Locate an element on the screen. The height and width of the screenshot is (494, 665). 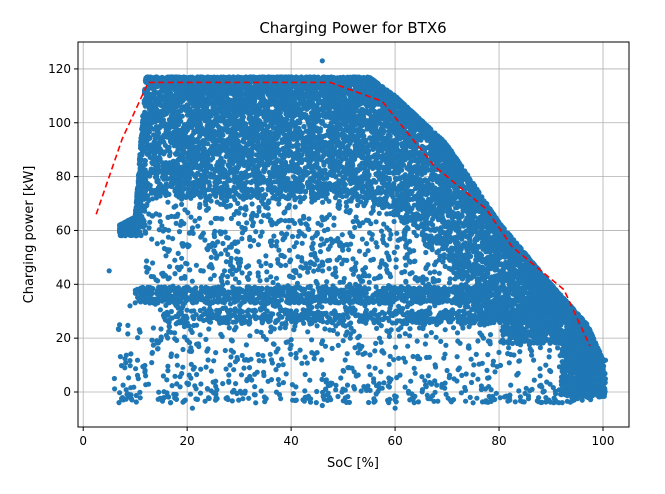
chart-title: Charging Power for BTX6 is located at coordinates (352, 28).